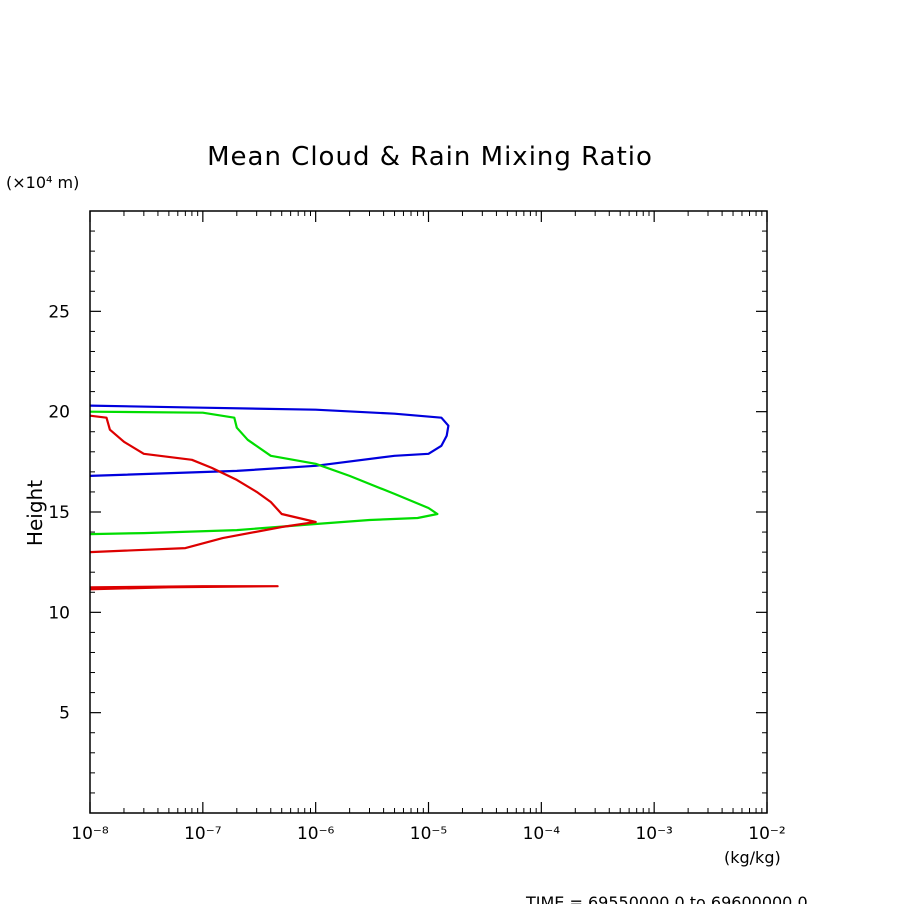  What do you see at coordinates (59, 513) in the screenshot?
I see `y-tick-label: 15` at bounding box center [59, 513].